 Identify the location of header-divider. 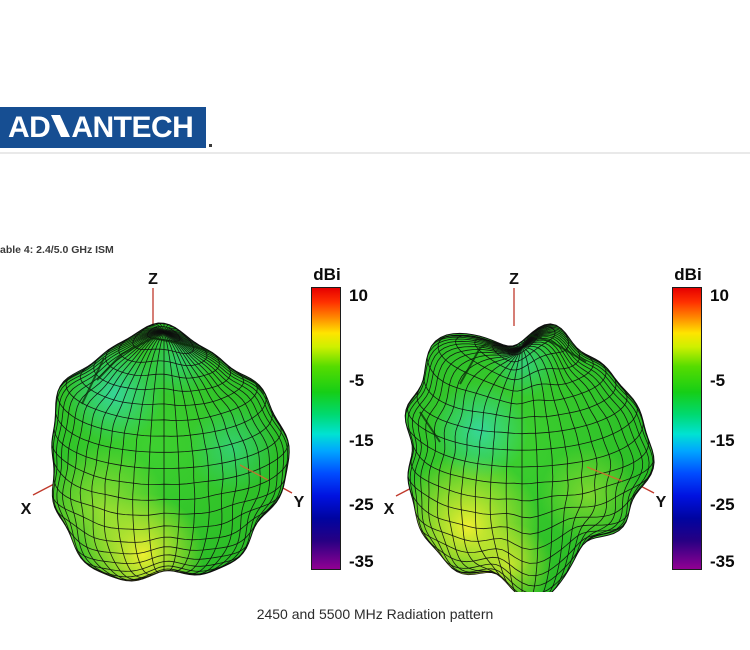
(375, 153).